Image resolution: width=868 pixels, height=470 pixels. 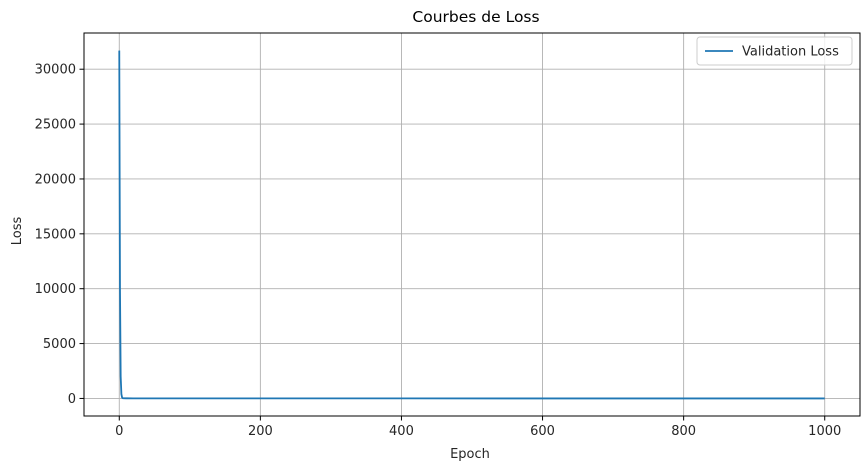 I want to click on y-axis-label: Loss, so click(x=17, y=231).